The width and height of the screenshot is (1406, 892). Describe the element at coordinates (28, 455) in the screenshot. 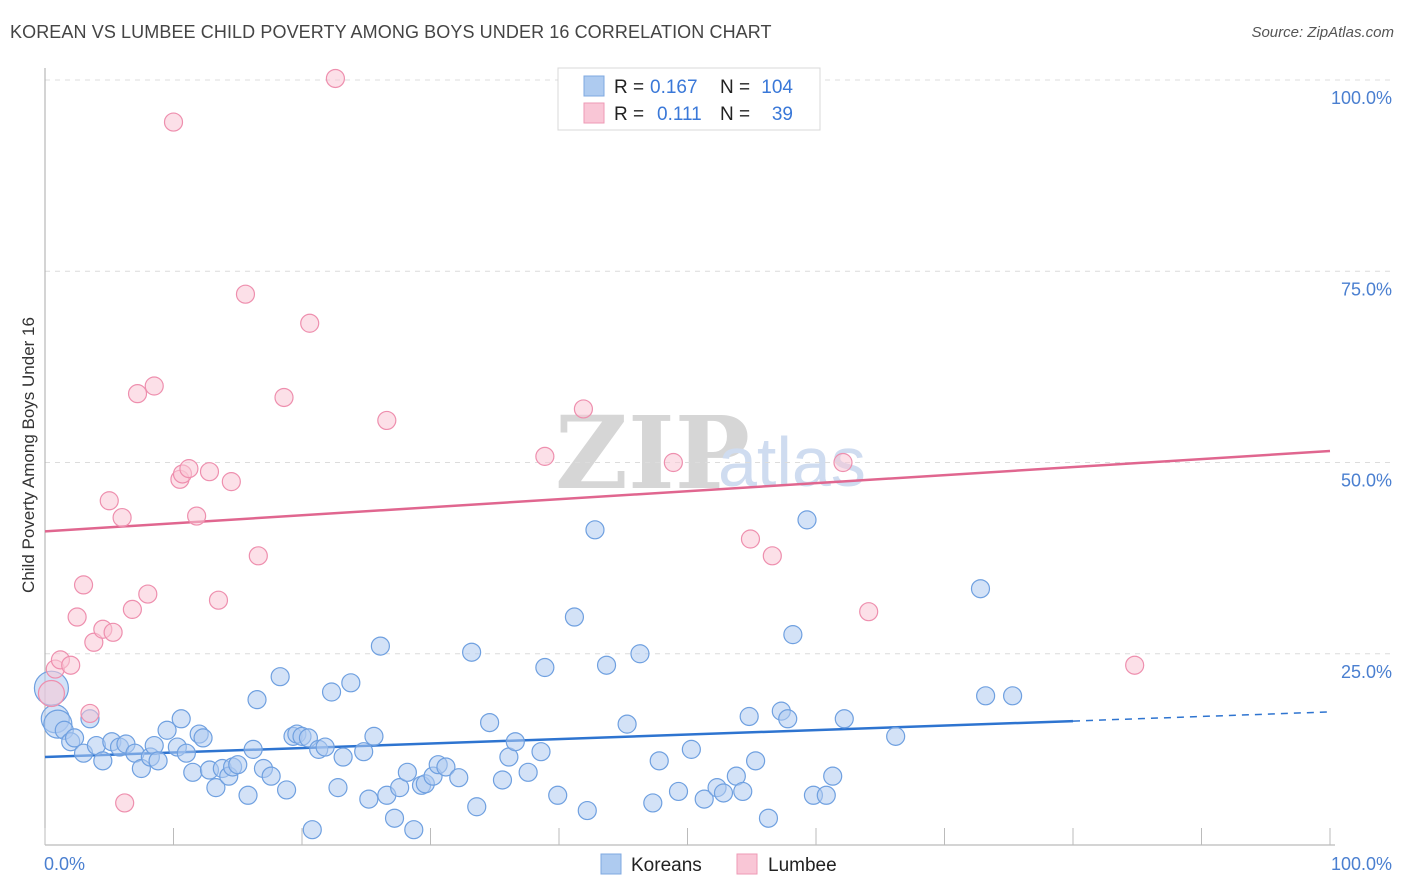

I see `y-axis-label: Child Poverty Among Boys Under 16` at that location.